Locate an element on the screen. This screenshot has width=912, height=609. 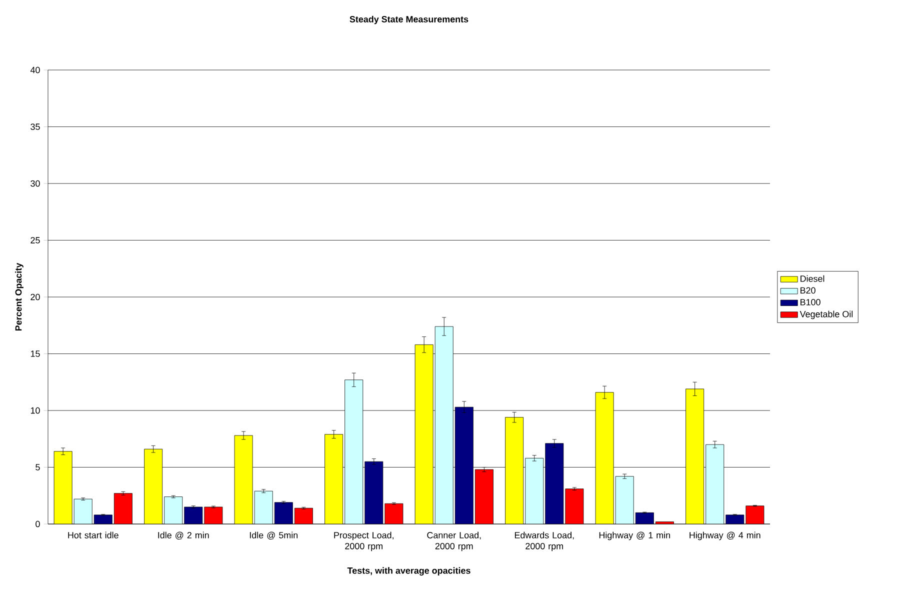
x-tick-label: Idle @ 2 min is located at coordinates (183, 536).